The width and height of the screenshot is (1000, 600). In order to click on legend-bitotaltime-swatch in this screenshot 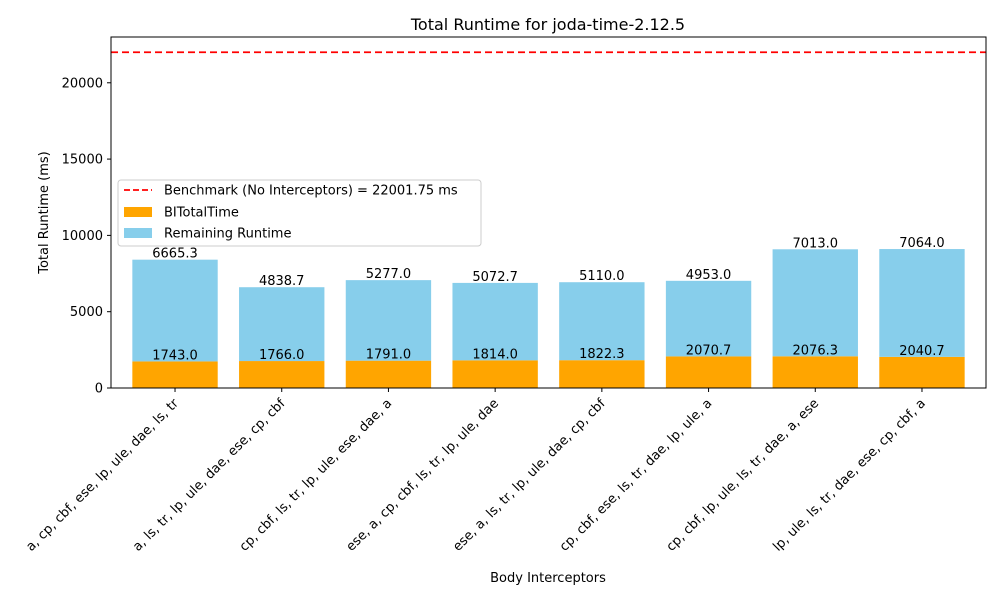, I will do `click(138, 212)`.